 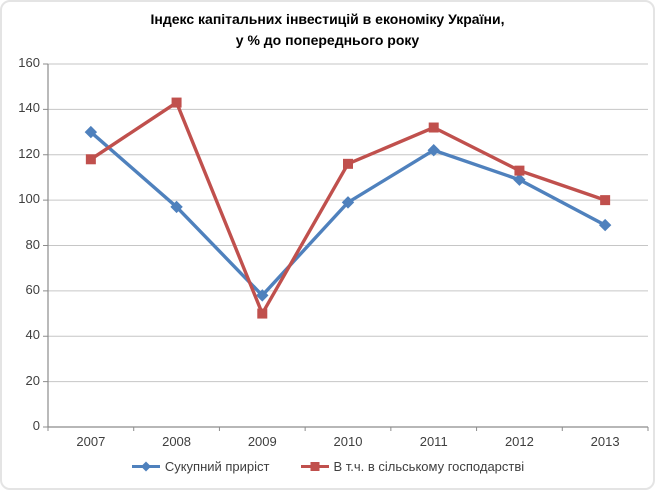 I want to click on y-tick-label: 120, so click(x=29, y=153).